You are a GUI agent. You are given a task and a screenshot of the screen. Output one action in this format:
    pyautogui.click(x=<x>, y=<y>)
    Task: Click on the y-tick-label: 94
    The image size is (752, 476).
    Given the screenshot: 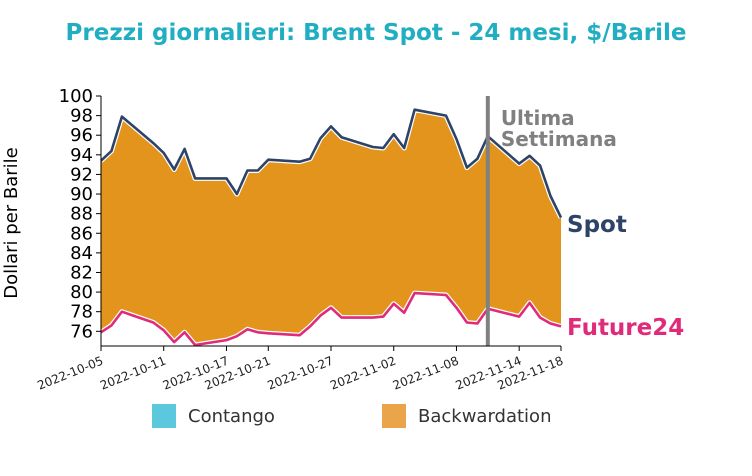 What is the action you would take?
    pyautogui.click(x=81, y=155)
    